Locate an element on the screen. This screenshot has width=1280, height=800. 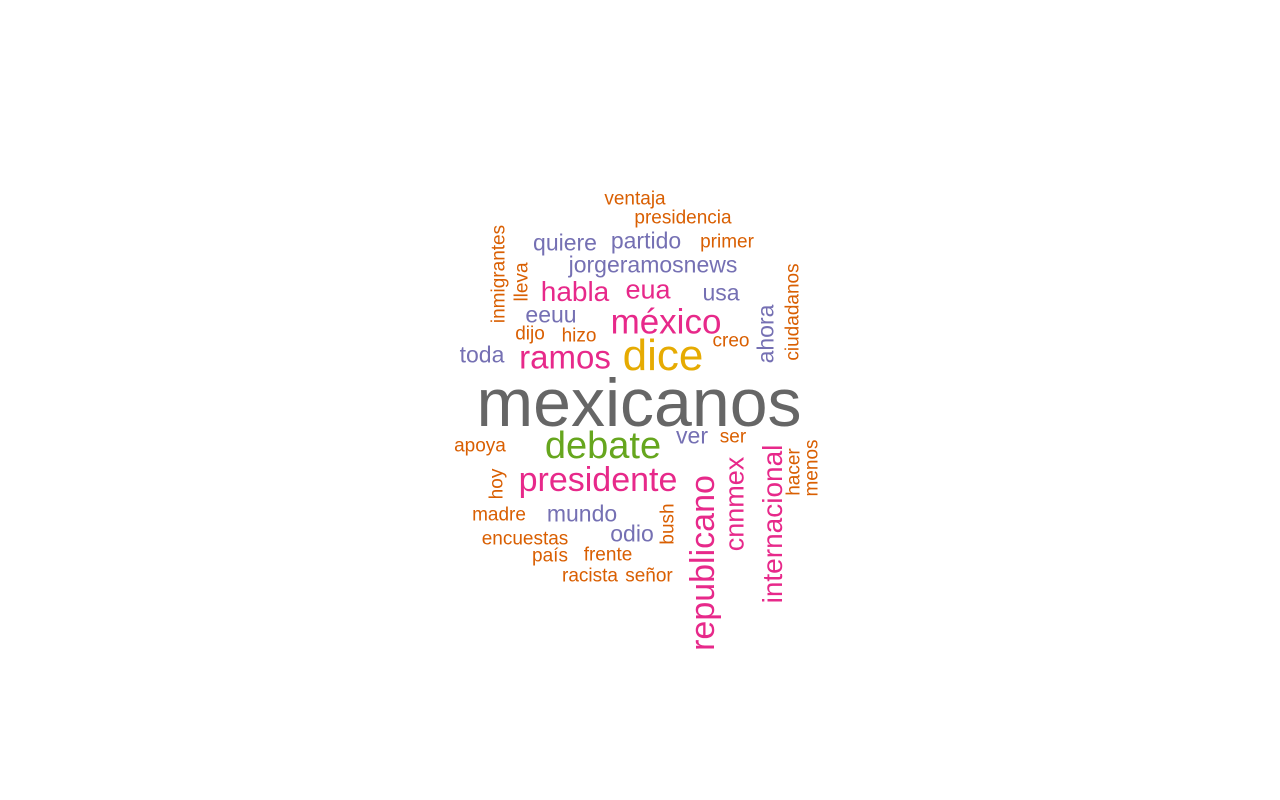
word-menos: menos is located at coordinates (812, 468).